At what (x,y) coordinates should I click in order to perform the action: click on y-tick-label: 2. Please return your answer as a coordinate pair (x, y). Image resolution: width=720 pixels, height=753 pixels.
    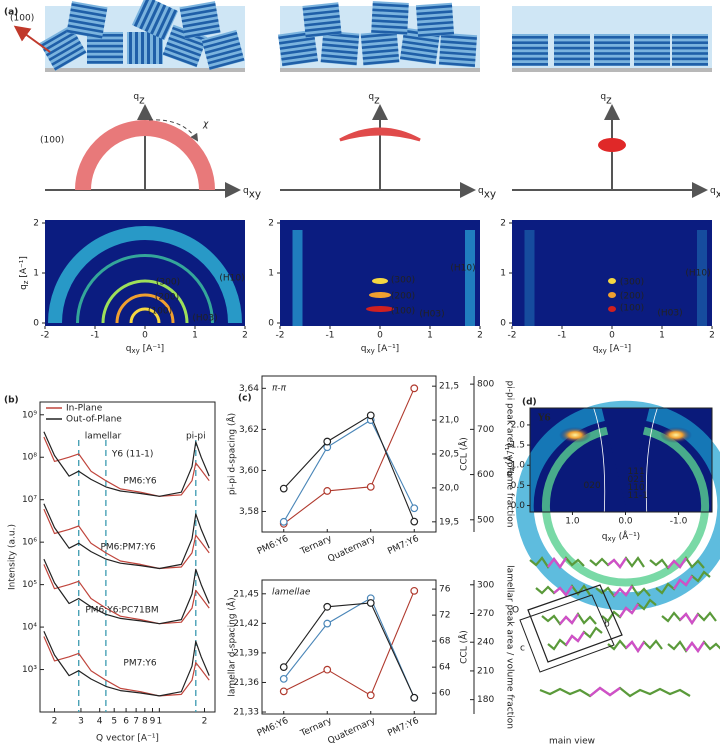
    Looking at the image, I should click on (503, 224).